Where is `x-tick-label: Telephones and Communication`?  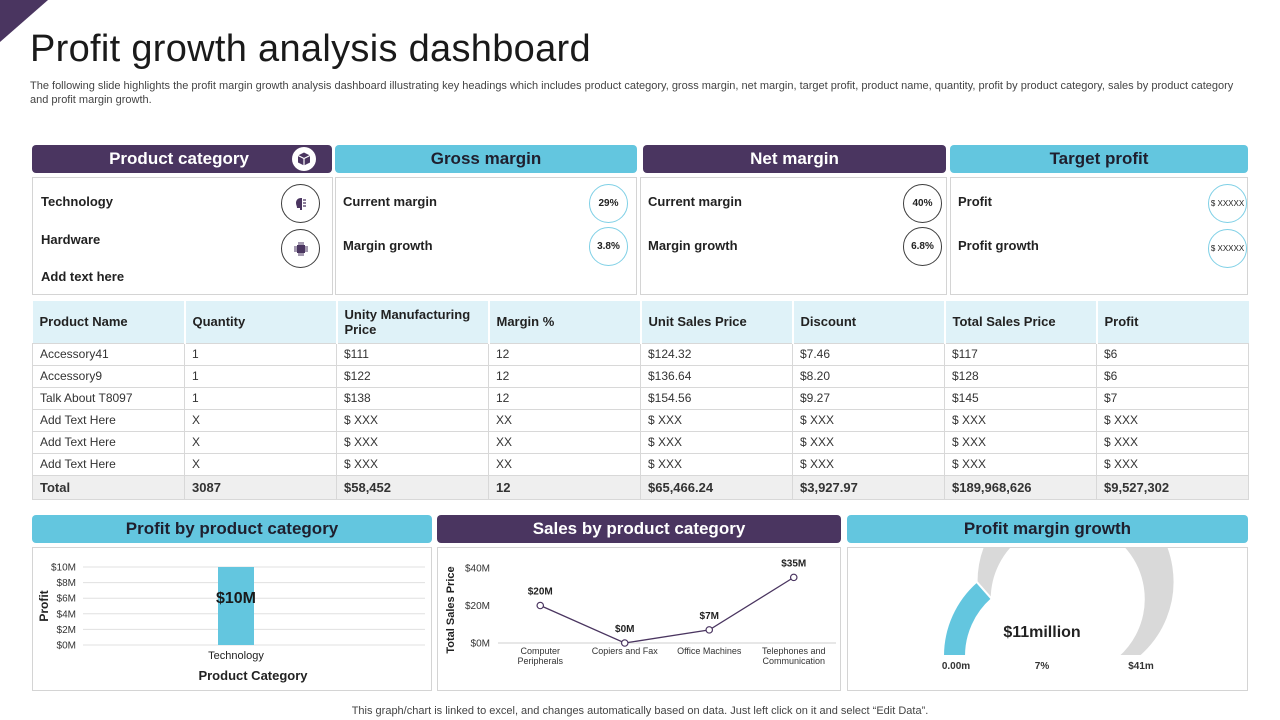
x-tick-label: Telephones and Communication is located at coordinates (794, 656).